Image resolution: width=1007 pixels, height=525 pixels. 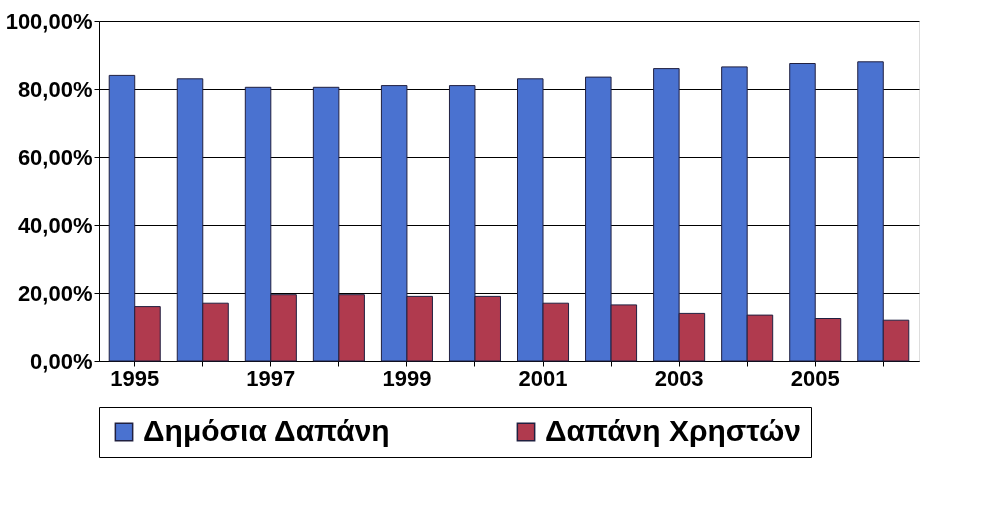 What do you see at coordinates (61, 361) in the screenshot?
I see `y-tick-label: 0,00%` at bounding box center [61, 361].